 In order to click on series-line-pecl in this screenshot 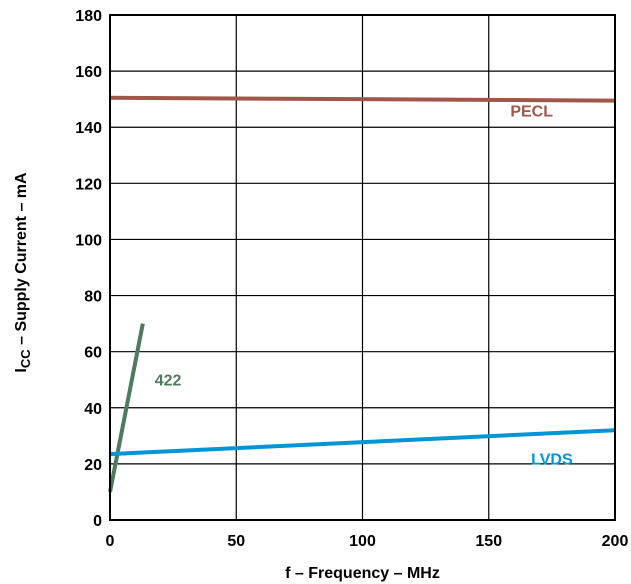, I will do `click(362, 99)`.